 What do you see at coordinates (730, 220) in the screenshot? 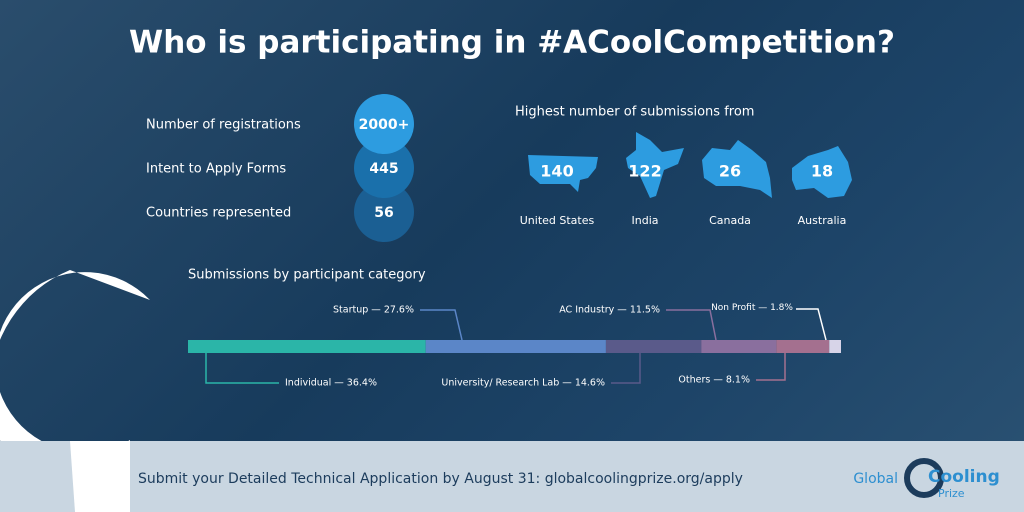
I see `country-name: Canada` at bounding box center [730, 220].